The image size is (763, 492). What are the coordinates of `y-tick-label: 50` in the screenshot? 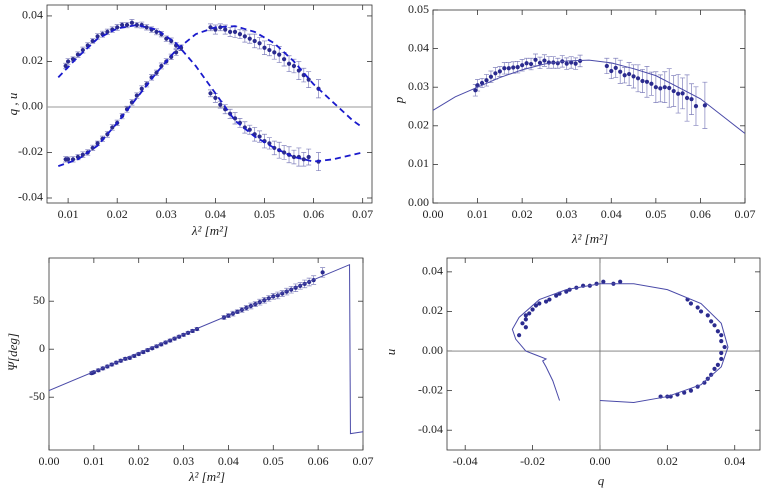 It's located at (39, 300).